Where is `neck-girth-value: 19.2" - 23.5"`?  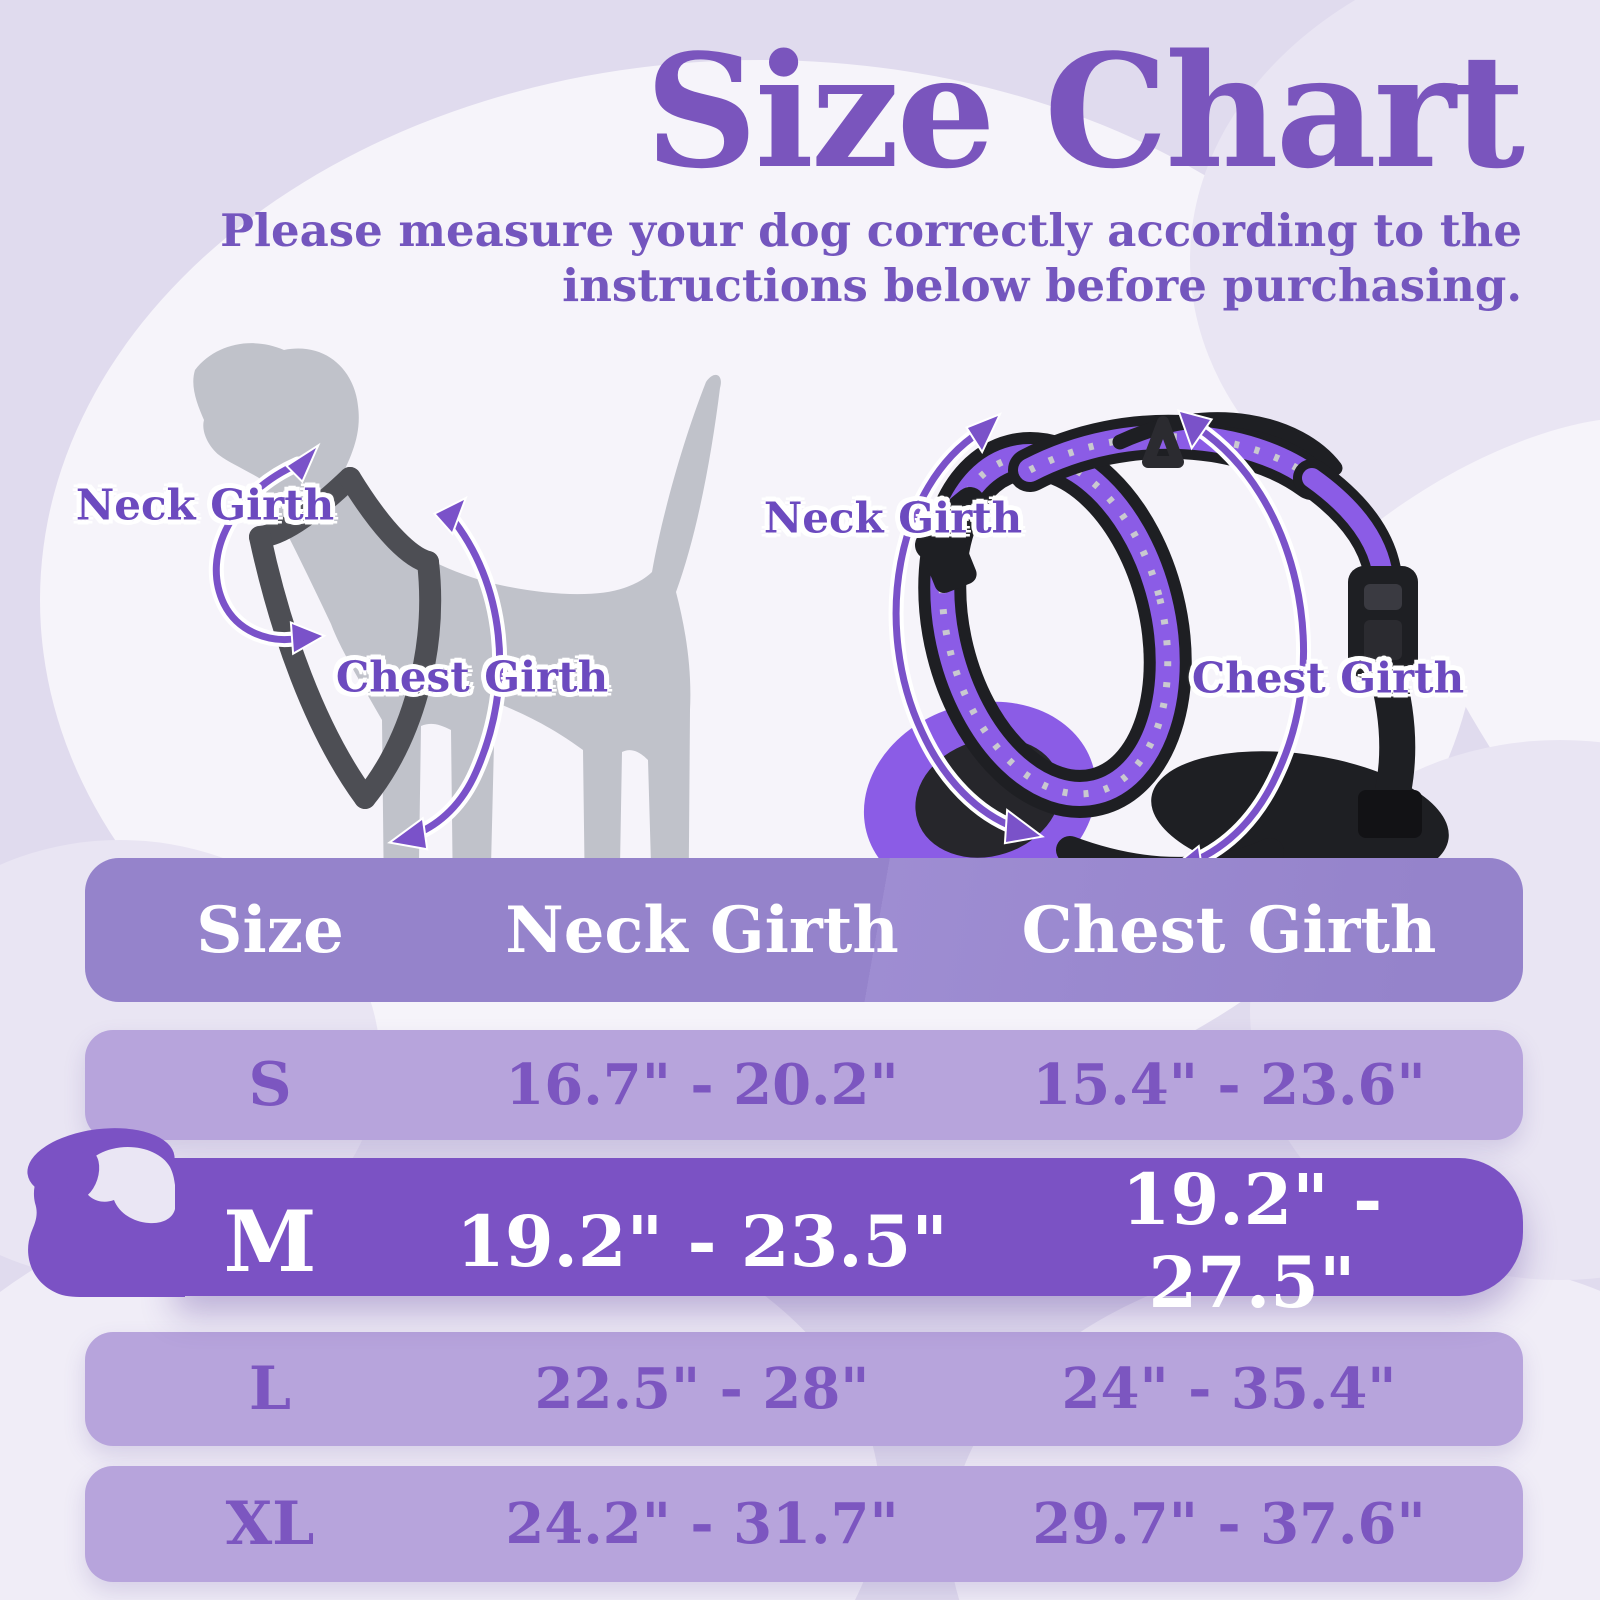 neck-girth-value: 19.2" - 23.5" is located at coordinates (702, 1241).